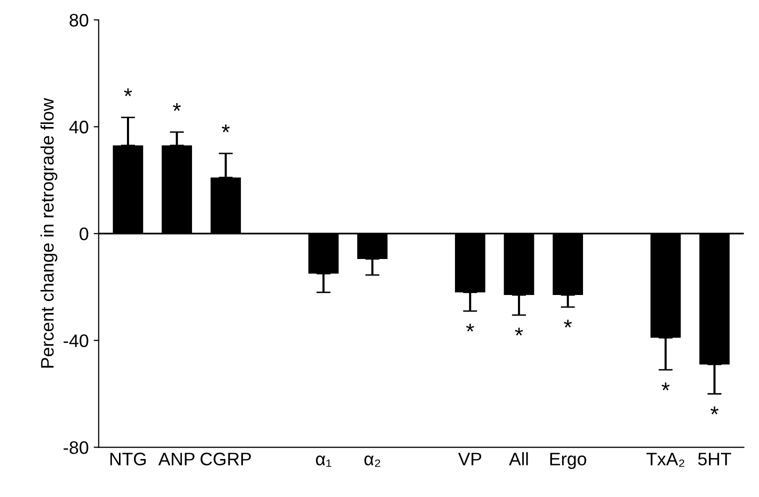 The width and height of the screenshot is (759, 497). Describe the element at coordinates (665, 459) in the screenshot. I see `x-tick-label: TxA₂` at that location.